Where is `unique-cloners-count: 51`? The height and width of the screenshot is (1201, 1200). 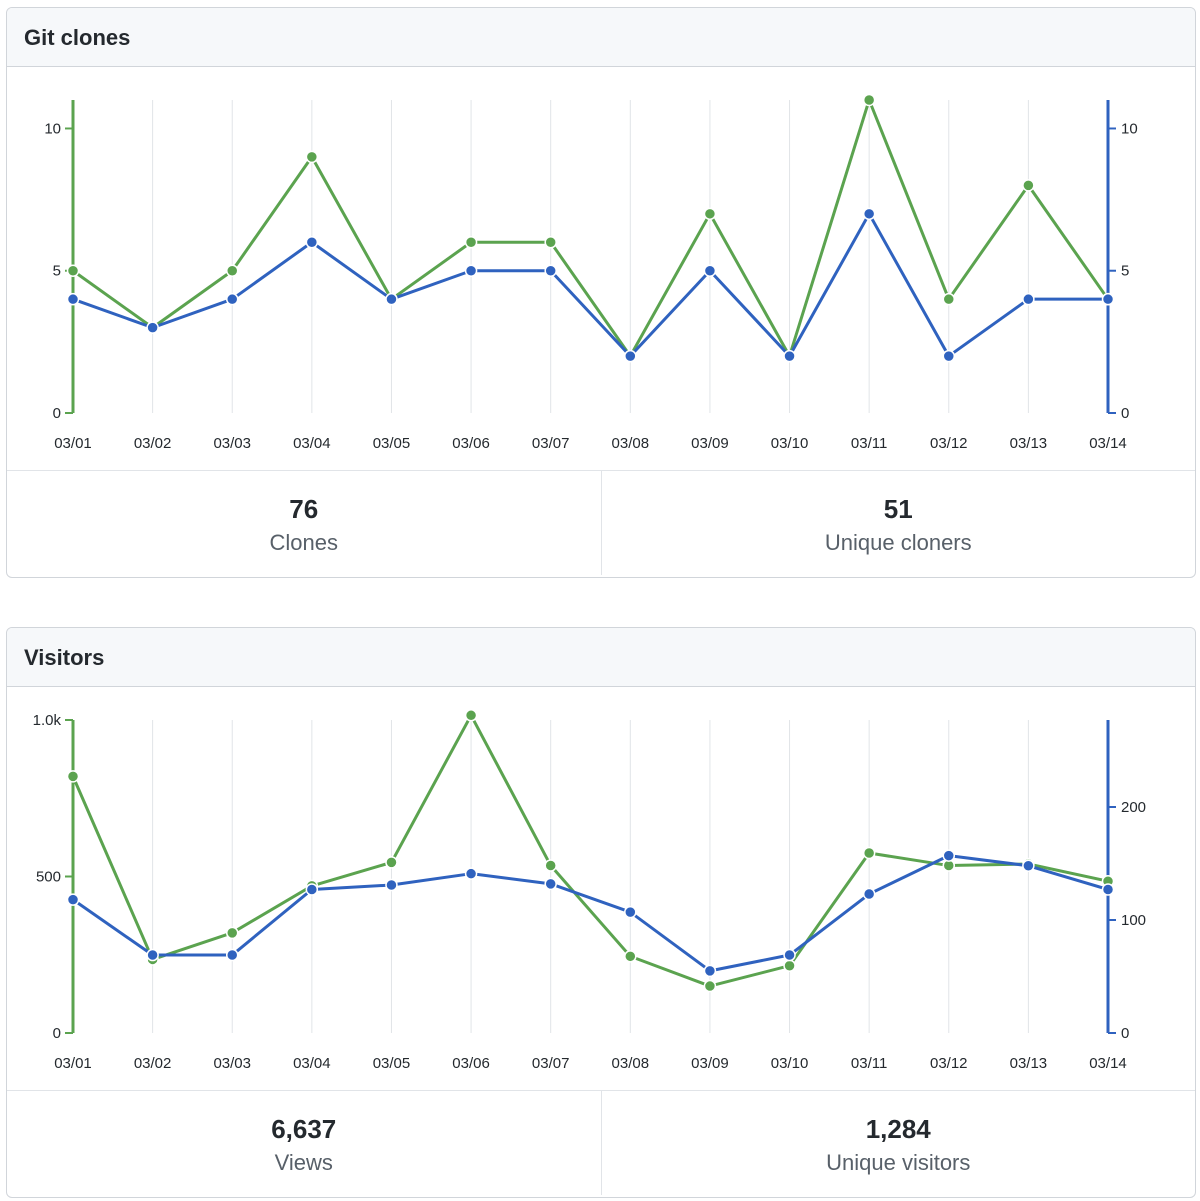
unique-cloners-count: 51 is located at coordinates (898, 509).